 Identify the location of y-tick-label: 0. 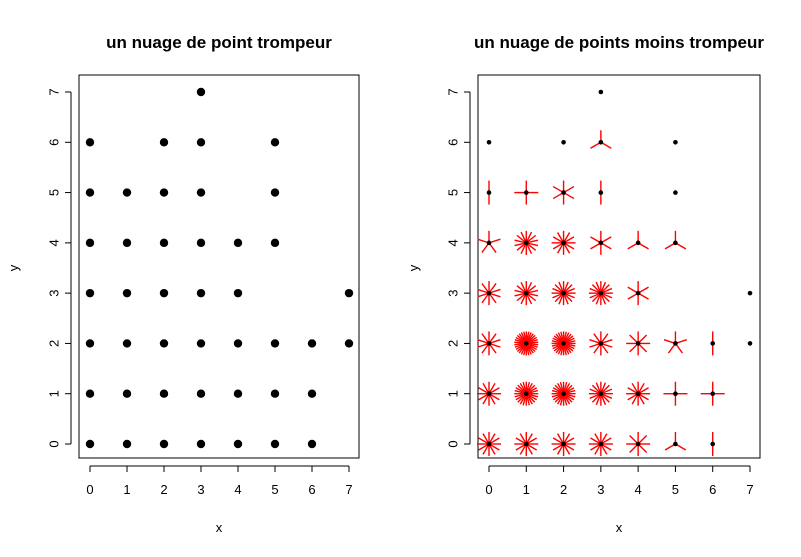
(53, 443).